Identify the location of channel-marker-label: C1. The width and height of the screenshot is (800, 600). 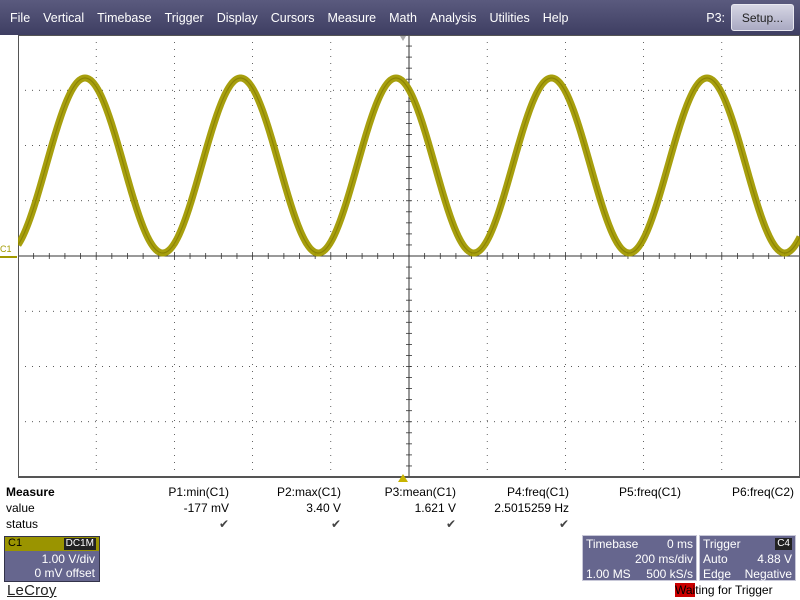
(6, 249).